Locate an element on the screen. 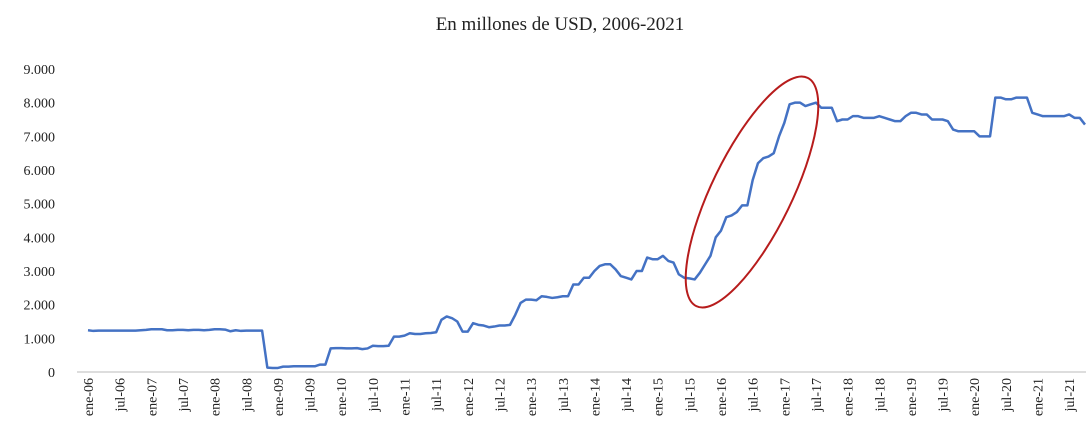  x-tick-label: ene-11 is located at coordinates (406, 397).